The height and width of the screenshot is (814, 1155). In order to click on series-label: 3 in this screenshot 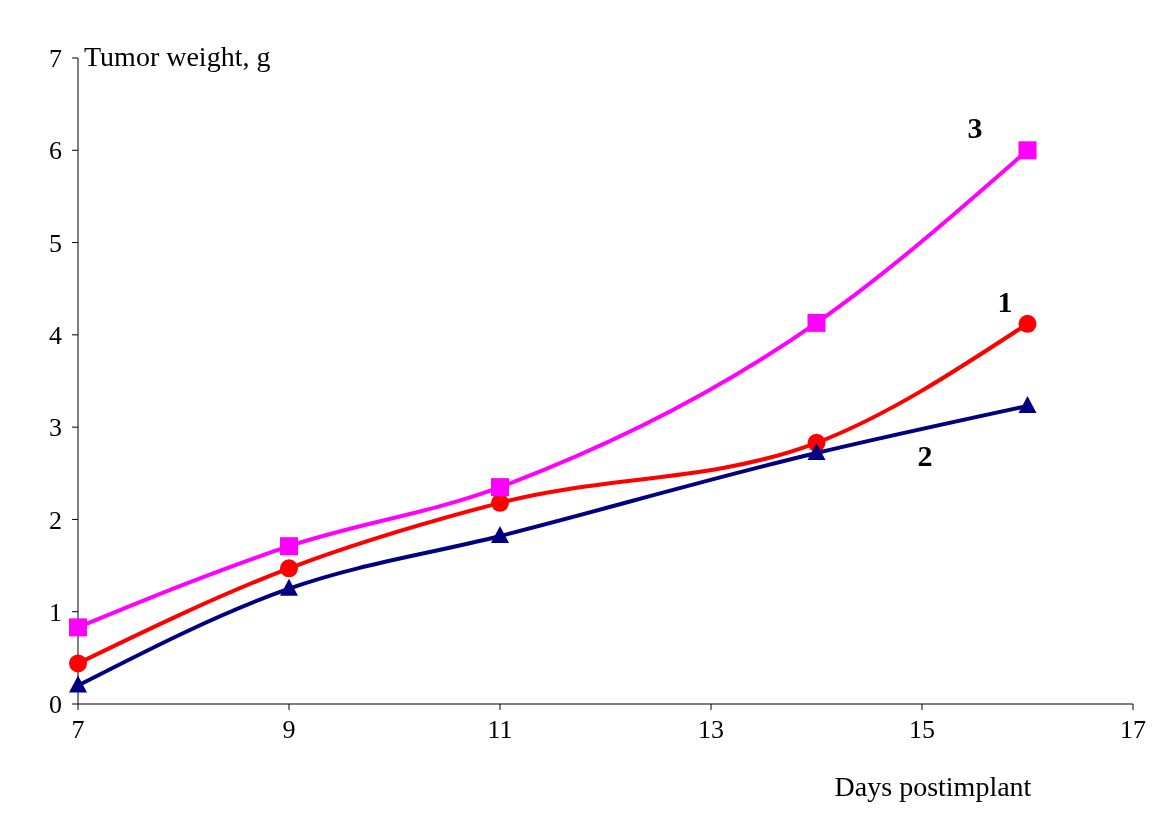, I will do `click(975, 128)`.